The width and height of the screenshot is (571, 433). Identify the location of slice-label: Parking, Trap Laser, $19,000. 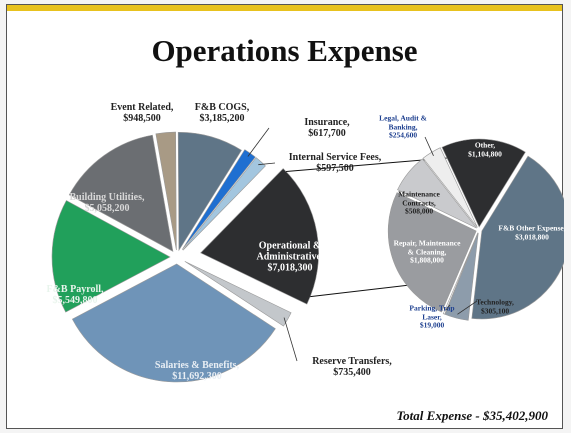
(432, 317).